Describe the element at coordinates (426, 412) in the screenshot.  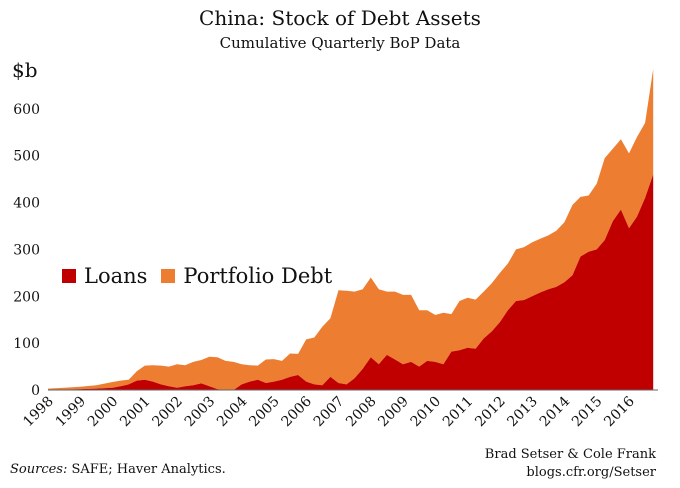
I see `x-tick-label: 2010` at that location.